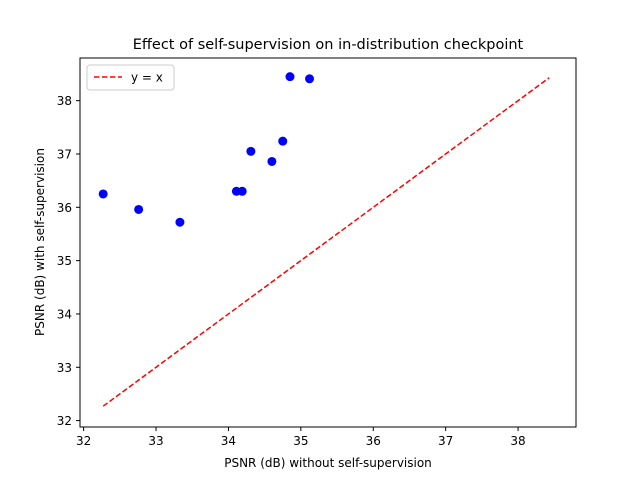 This screenshot has height=484, width=640. I want to click on legend: y = x, so click(130, 77).